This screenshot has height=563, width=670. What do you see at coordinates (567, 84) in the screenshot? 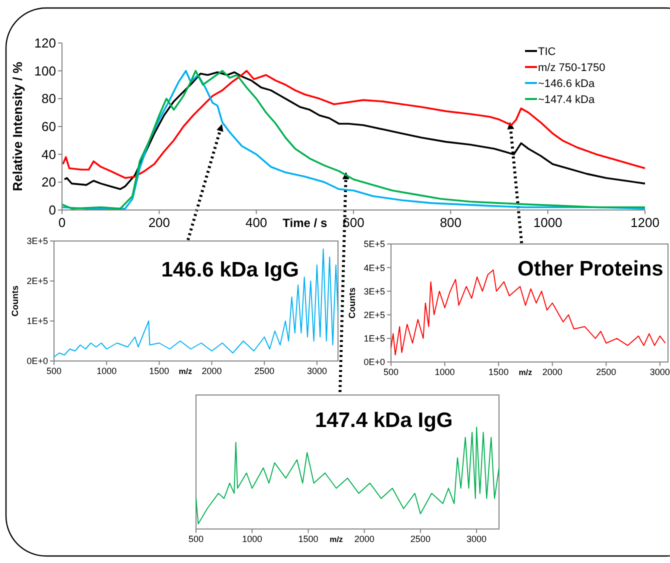
I see `legend-label: ~146.6 kDa` at bounding box center [567, 84].